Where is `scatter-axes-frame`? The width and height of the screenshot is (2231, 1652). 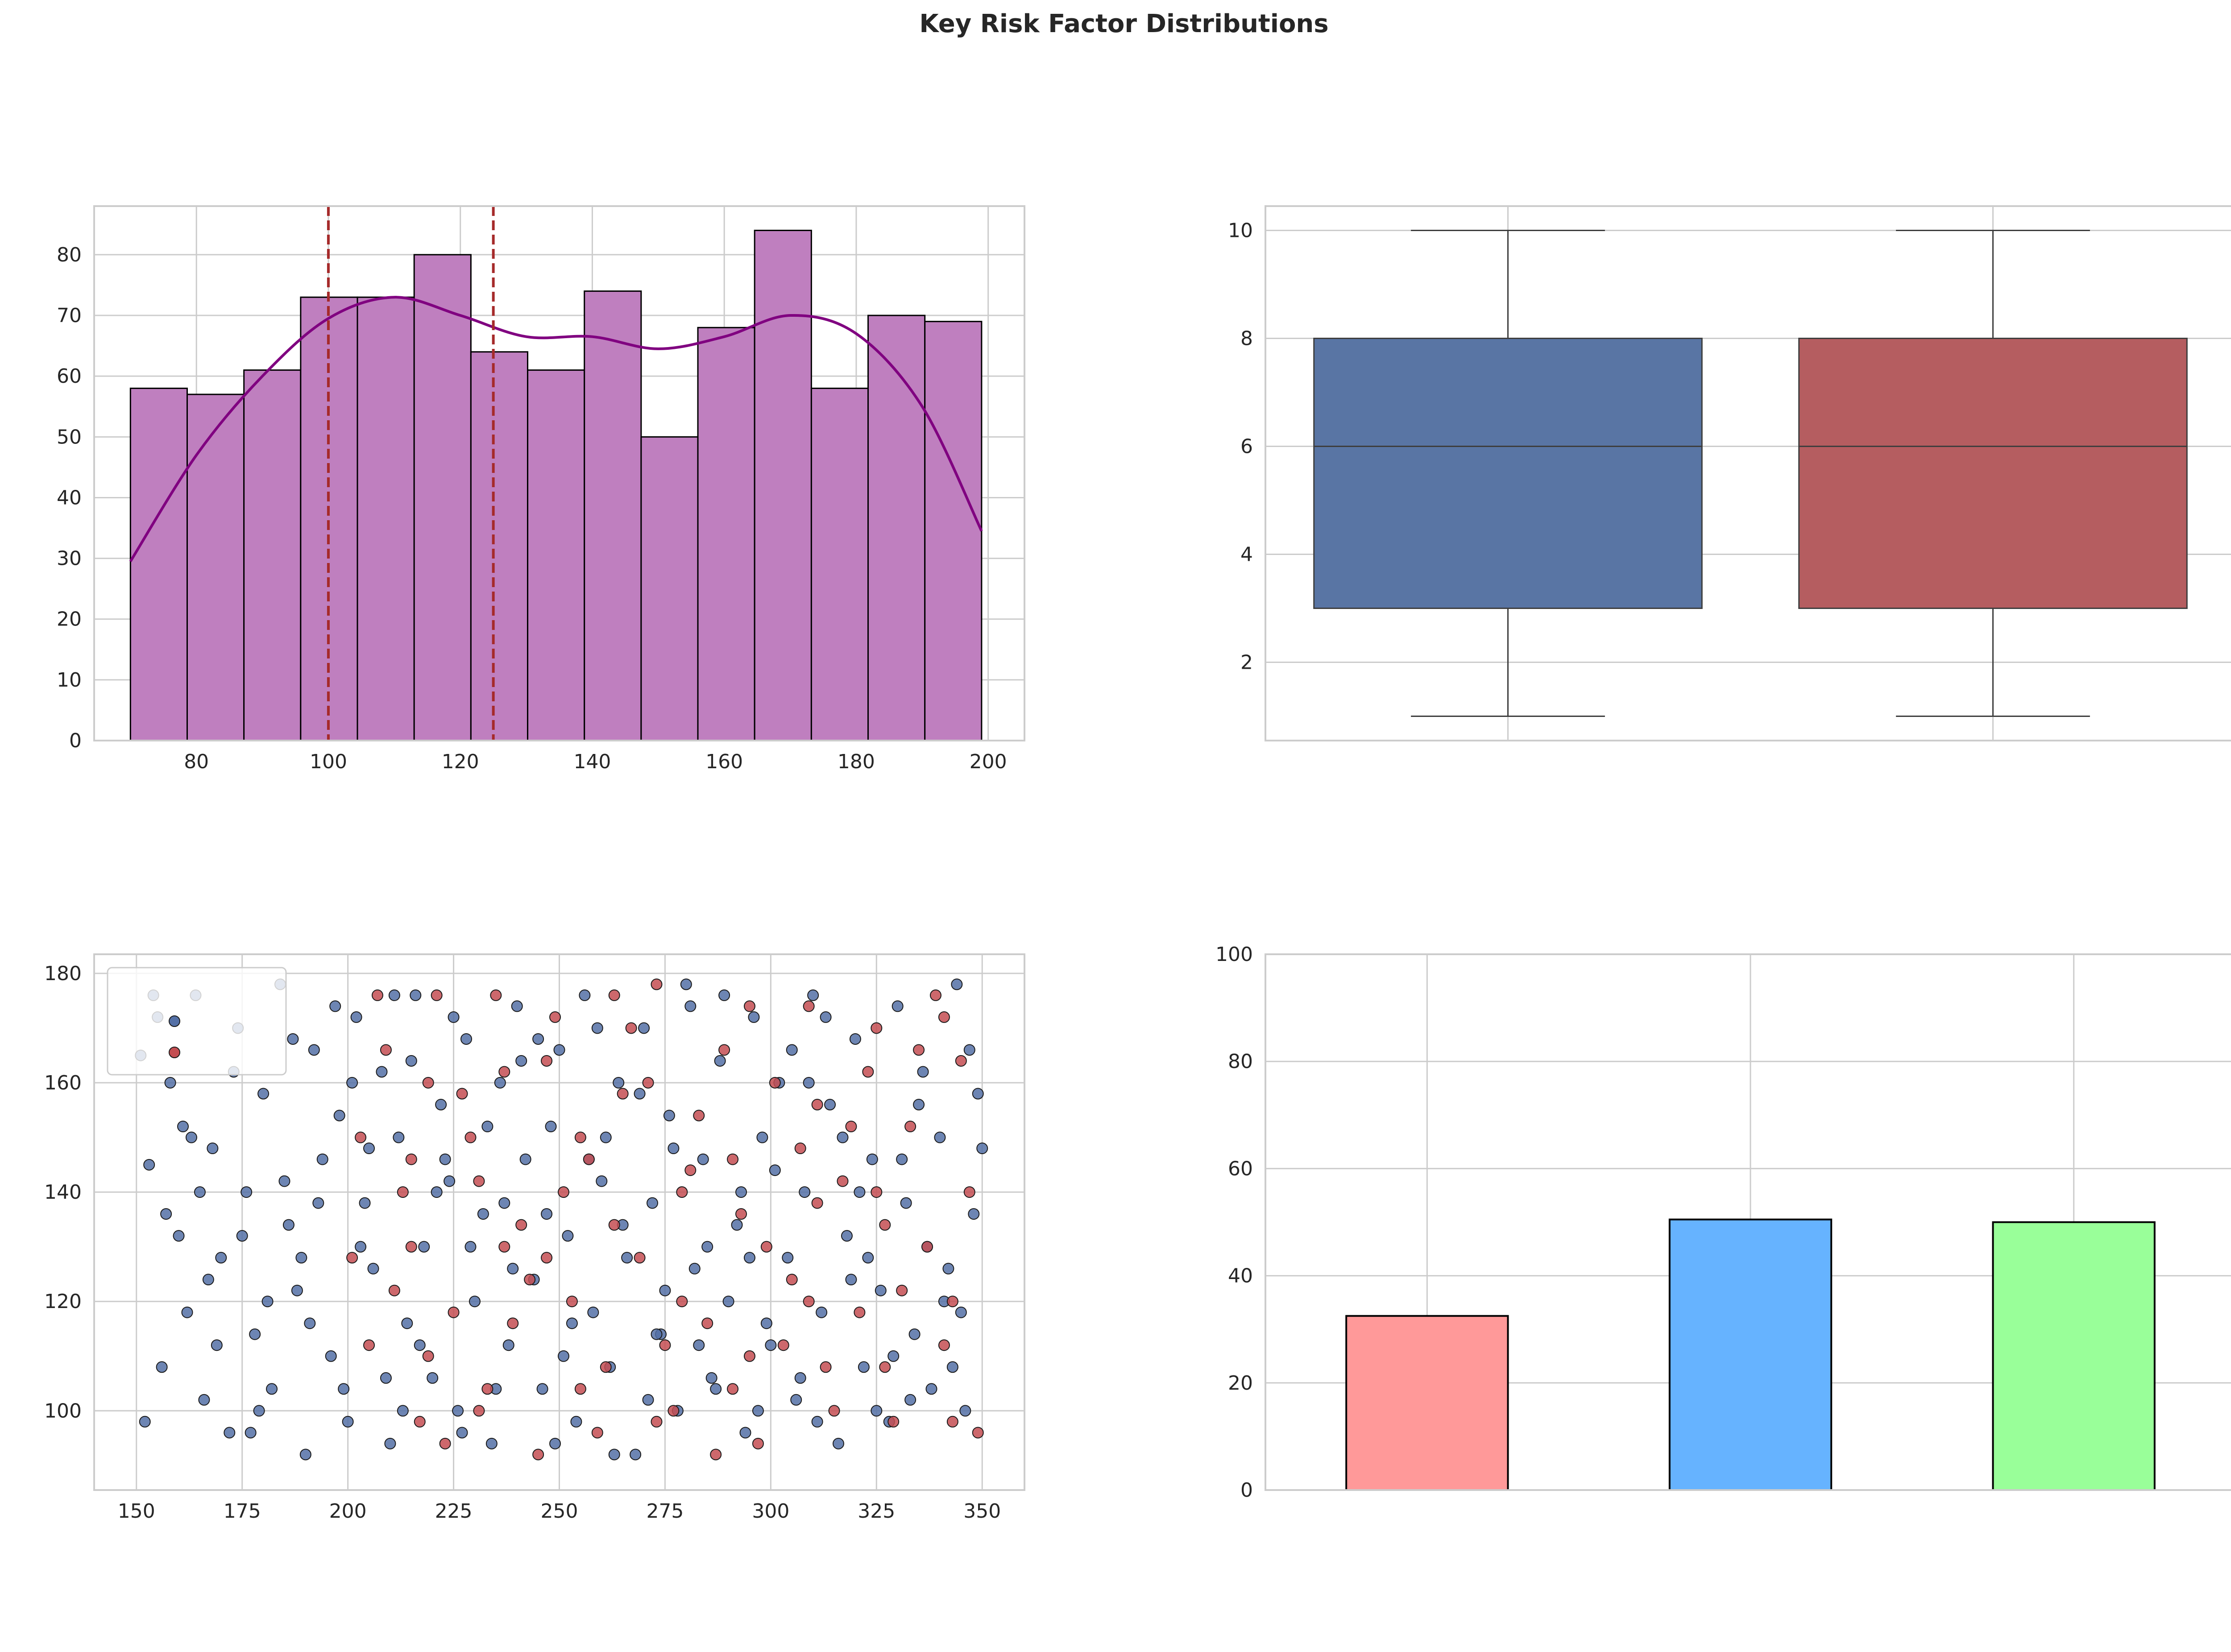 scatter-axes-frame is located at coordinates (559, 1222).